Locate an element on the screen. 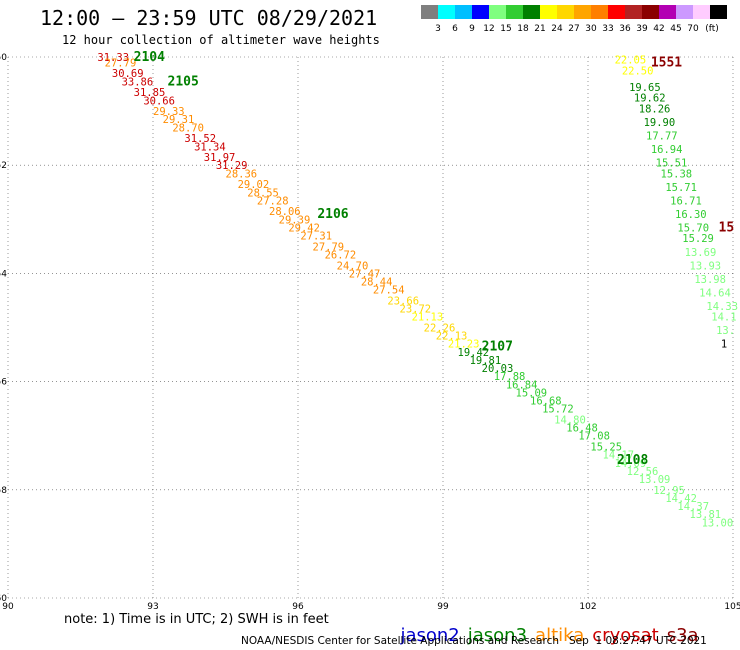 Image resolution: width=740 pixels, height=650 pixels. swh-value-label: 31.52 is located at coordinates (200, 139).